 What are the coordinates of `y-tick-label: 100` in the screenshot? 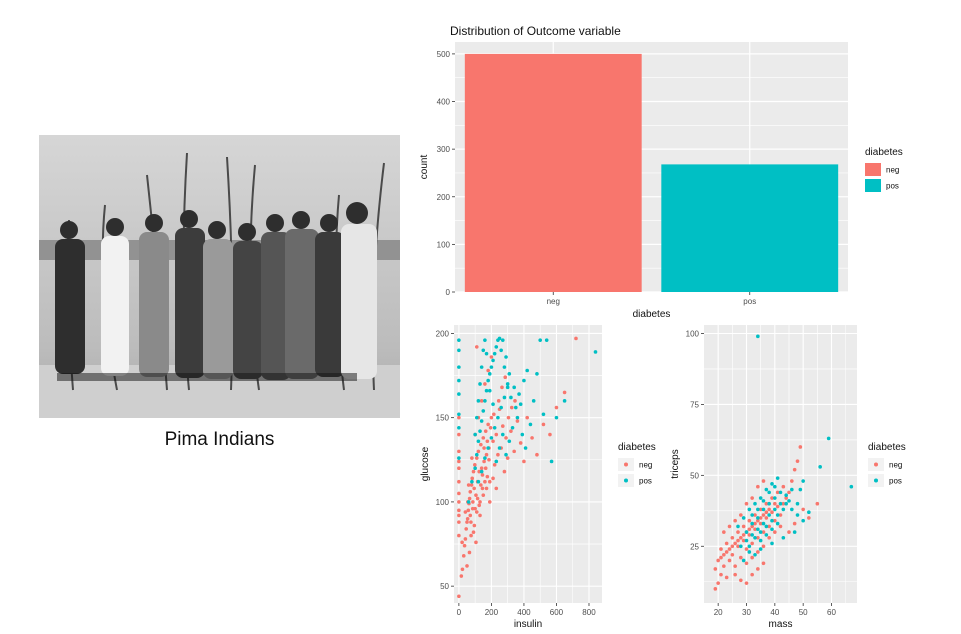 It's located at (444, 244).